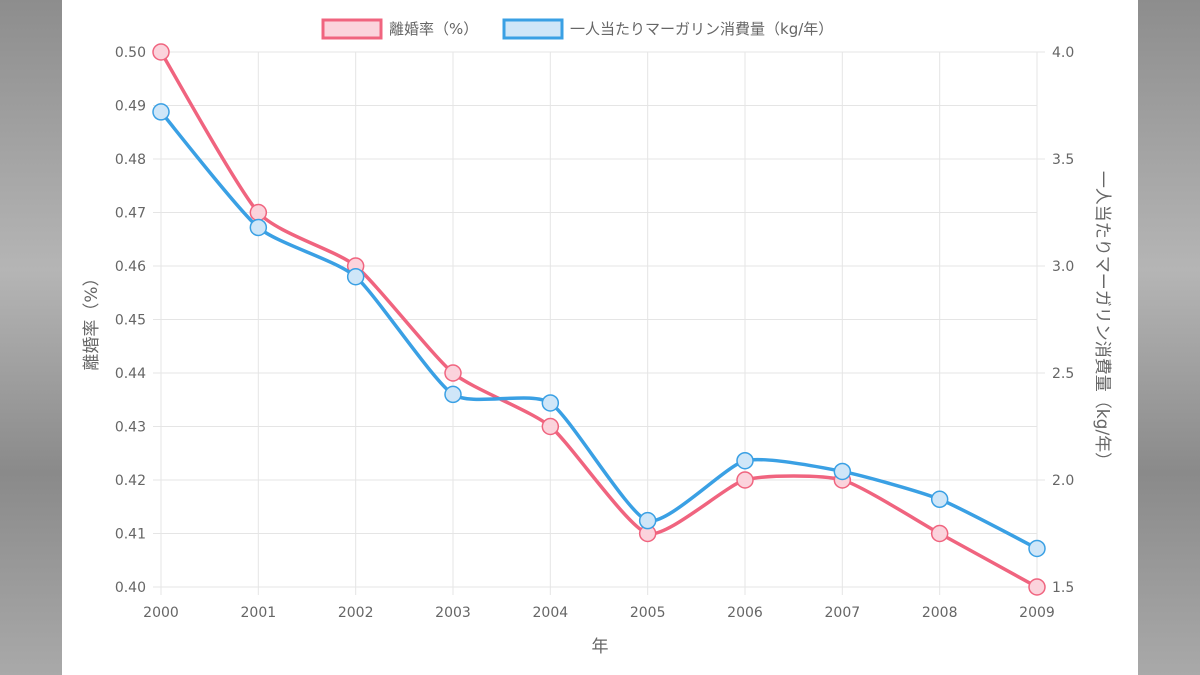 The width and height of the screenshot is (1200, 675). Describe the element at coordinates (1169, 337) in the screenshot. I see `background-right` at that location.